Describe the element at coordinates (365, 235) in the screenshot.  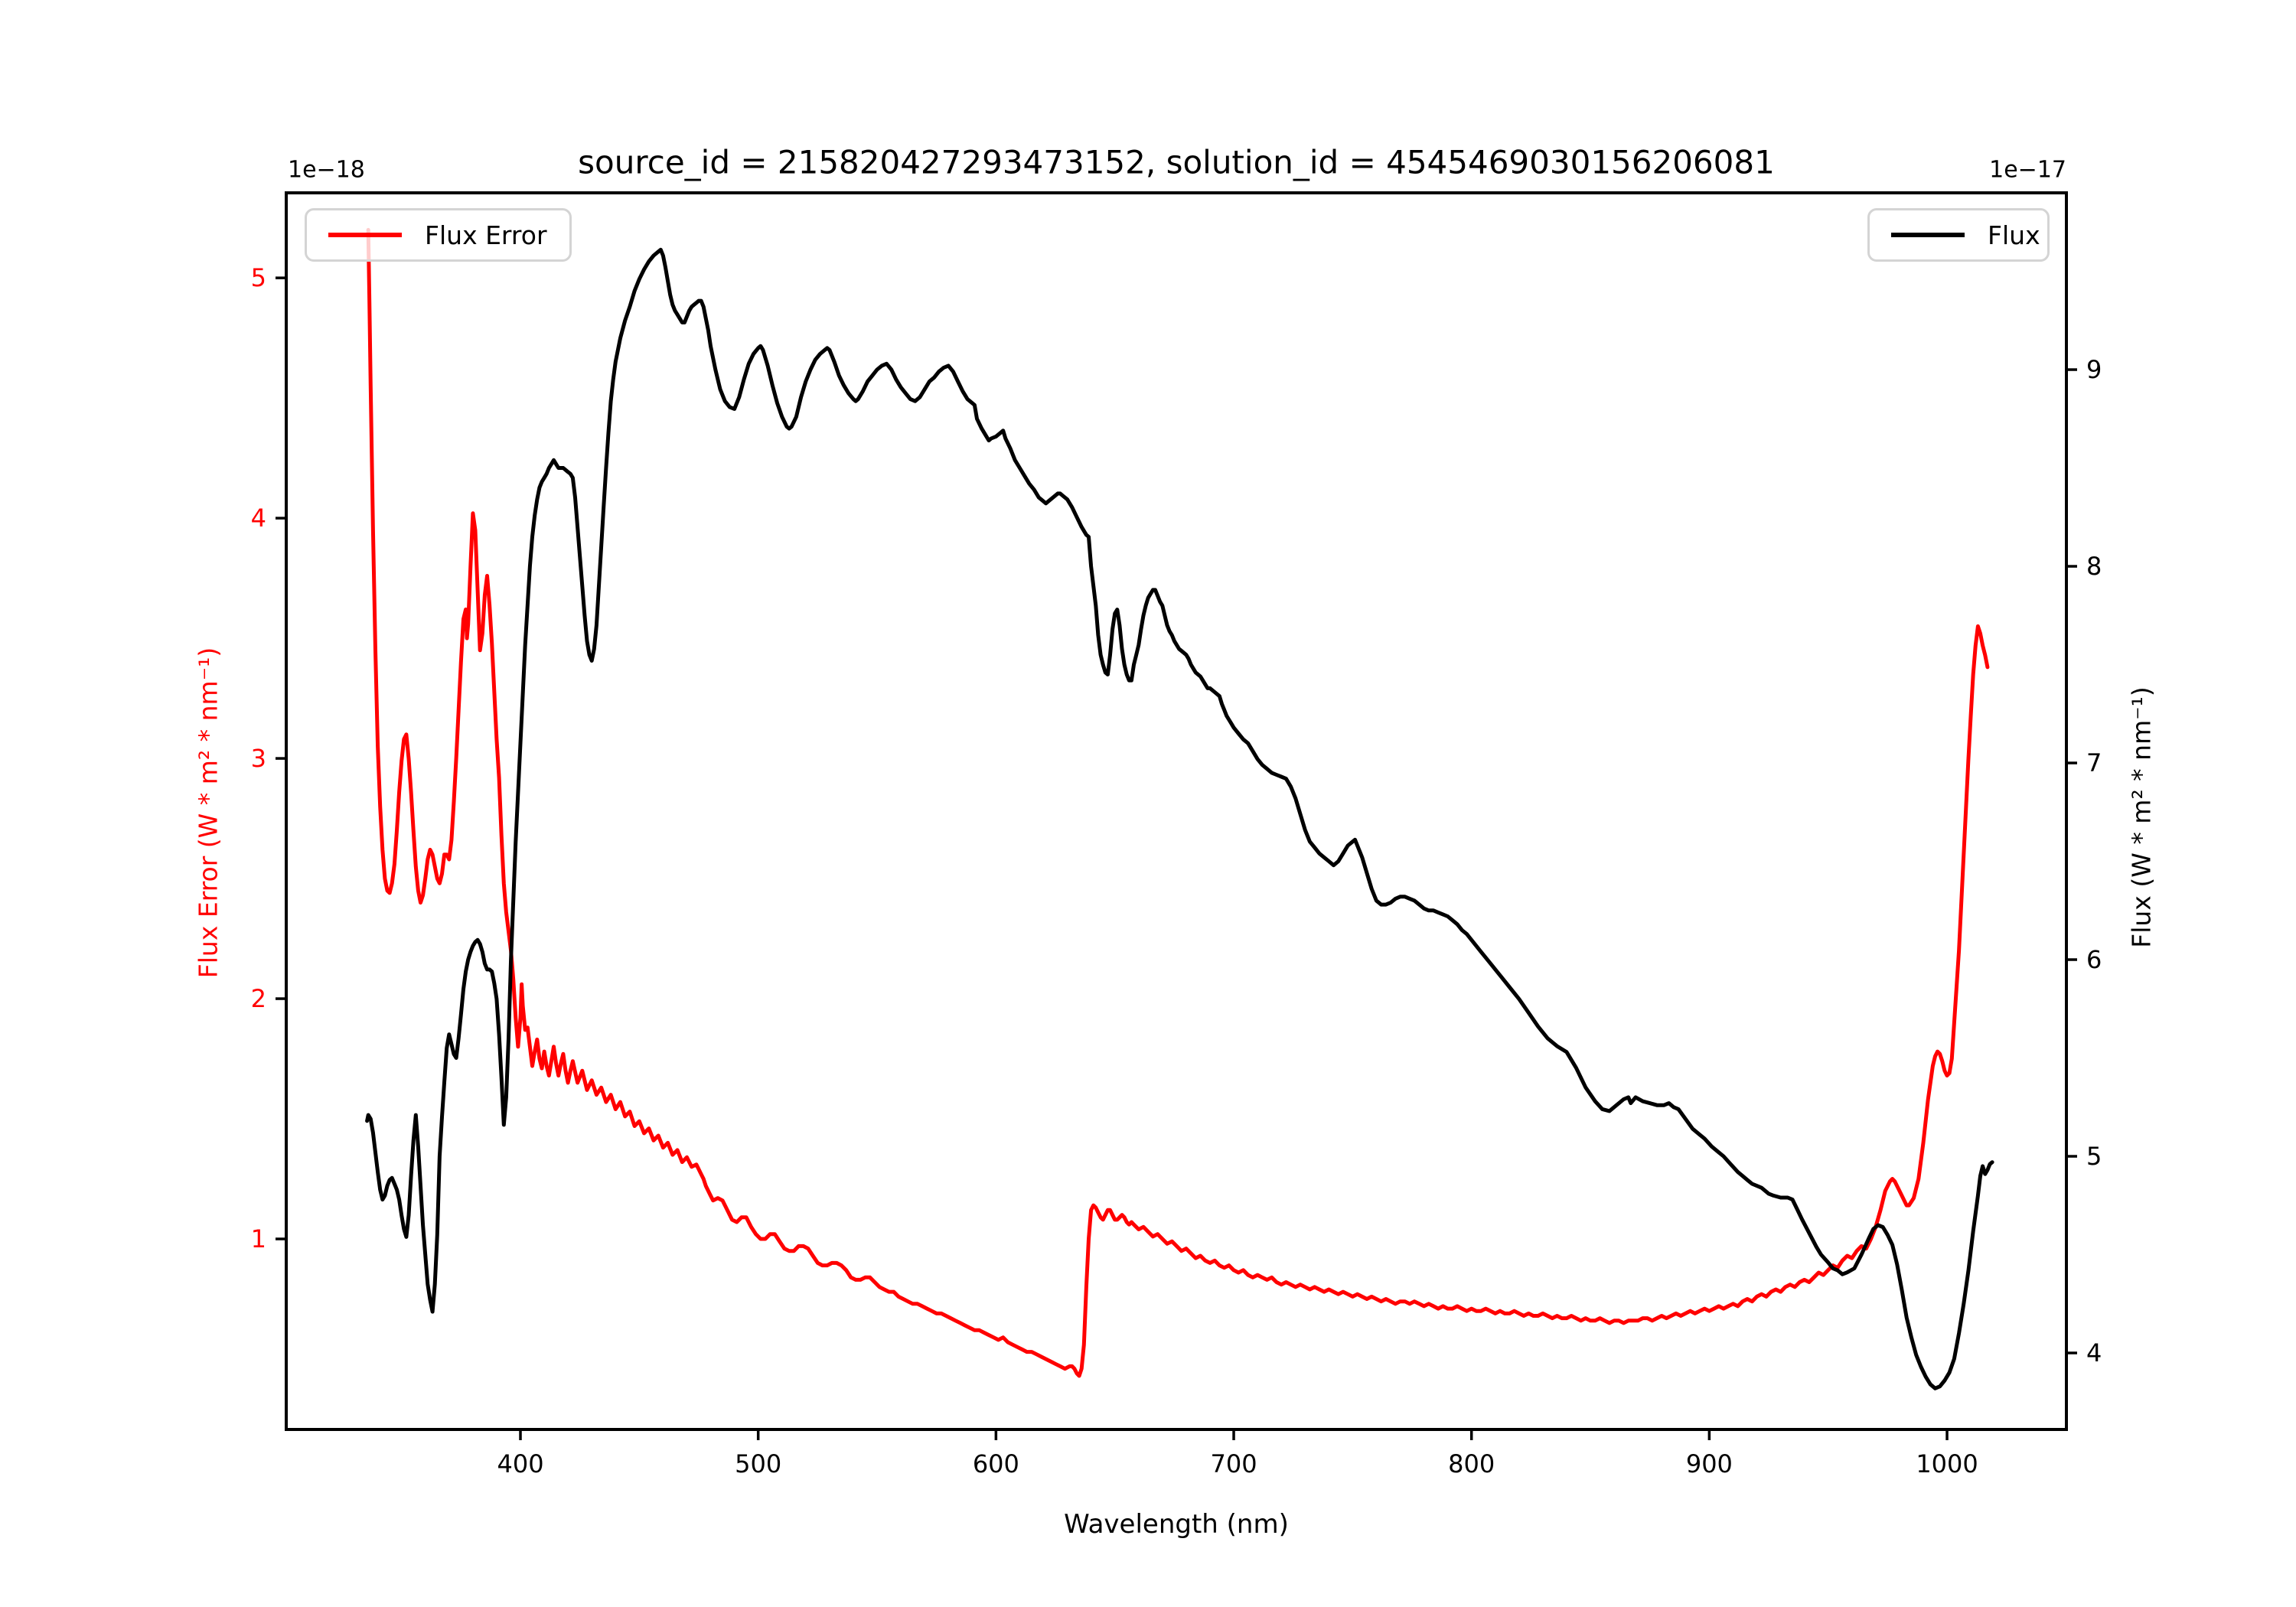
I see `flux-error-line-sample` at that location.